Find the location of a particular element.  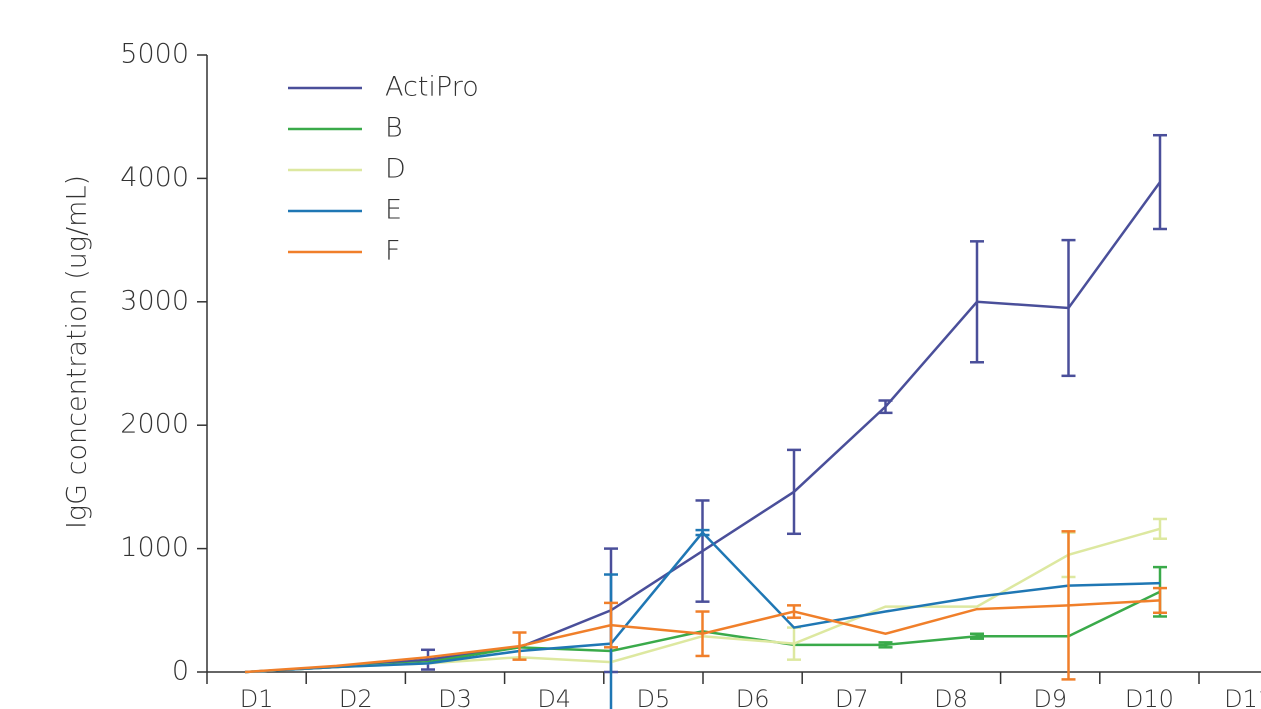

x-tick-label: D9 is located at coordinates (1050, 697).